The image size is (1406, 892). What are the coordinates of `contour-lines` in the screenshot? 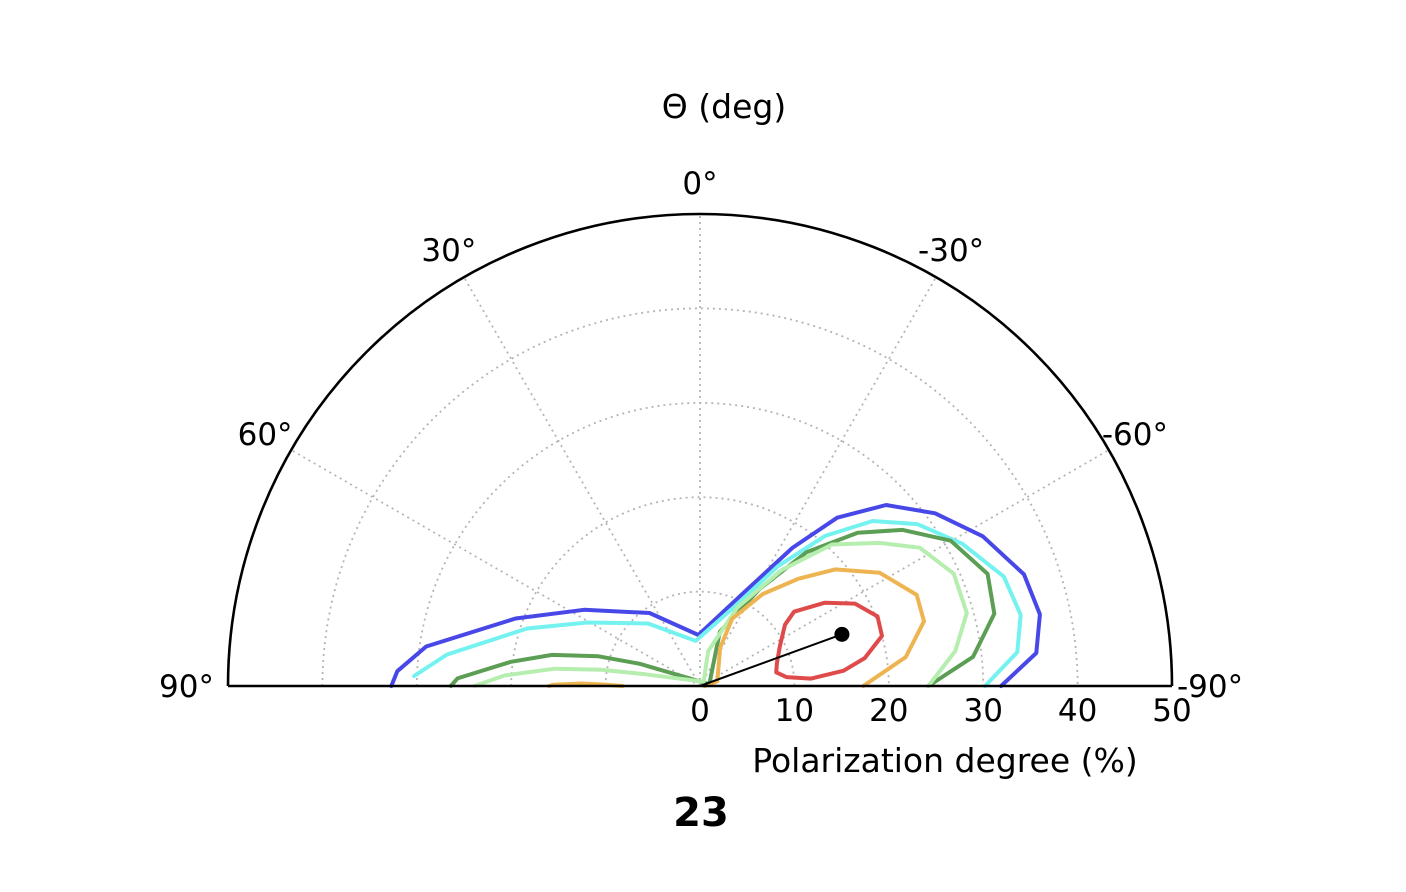 It's located at (715, 595).